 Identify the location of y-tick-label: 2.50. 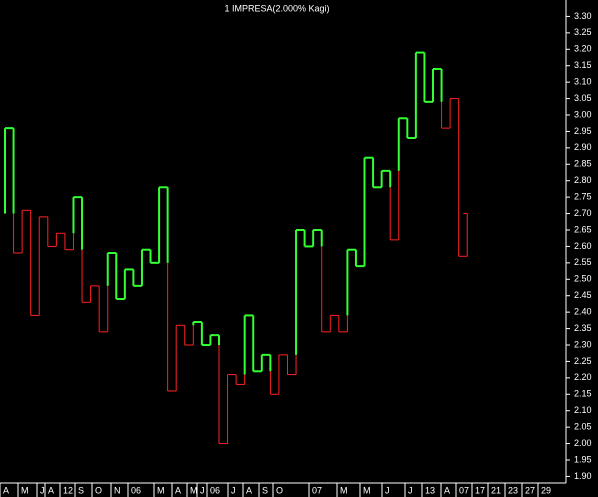
(583, 279).